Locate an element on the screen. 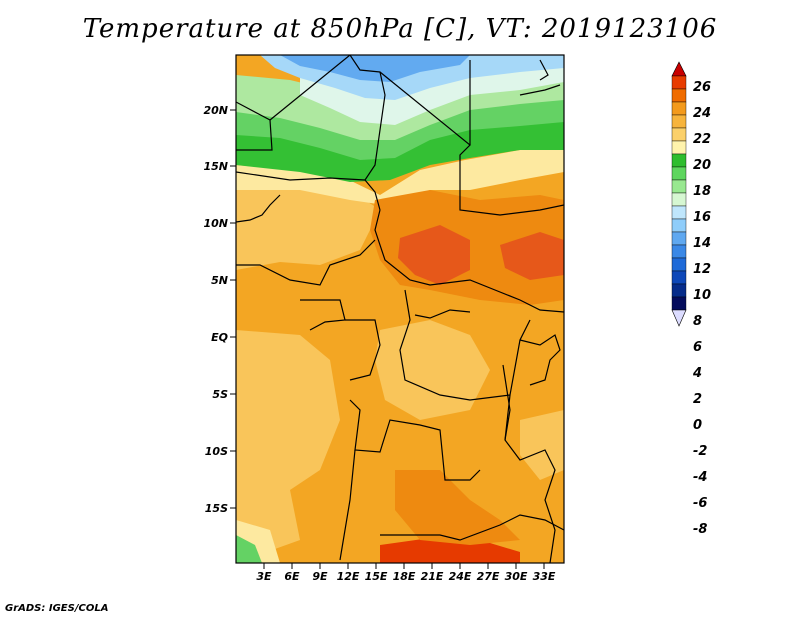  lat-label: 20N is located at coordinates (215, 110).